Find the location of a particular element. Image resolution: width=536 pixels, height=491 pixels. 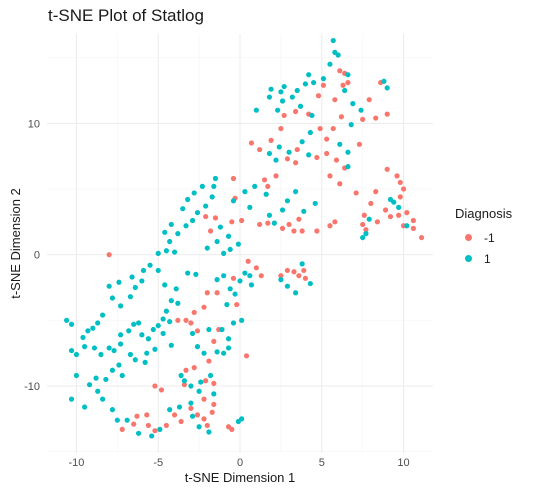

legend-item-neg: -1 is located at coordinates (483, 237).